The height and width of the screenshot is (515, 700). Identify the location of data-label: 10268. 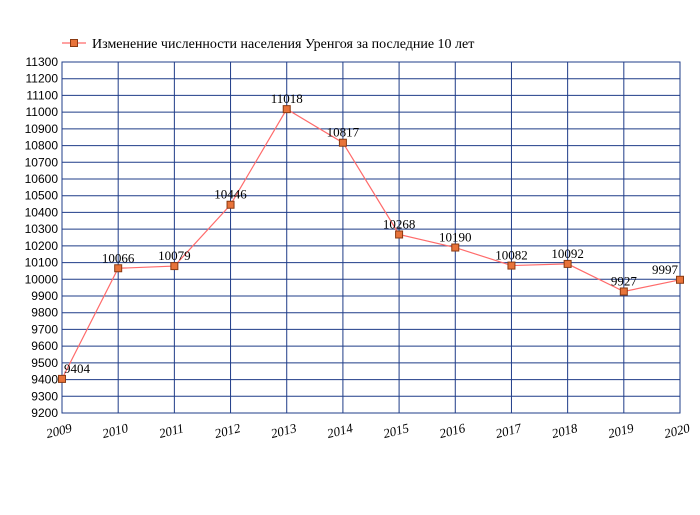
(399, 223).